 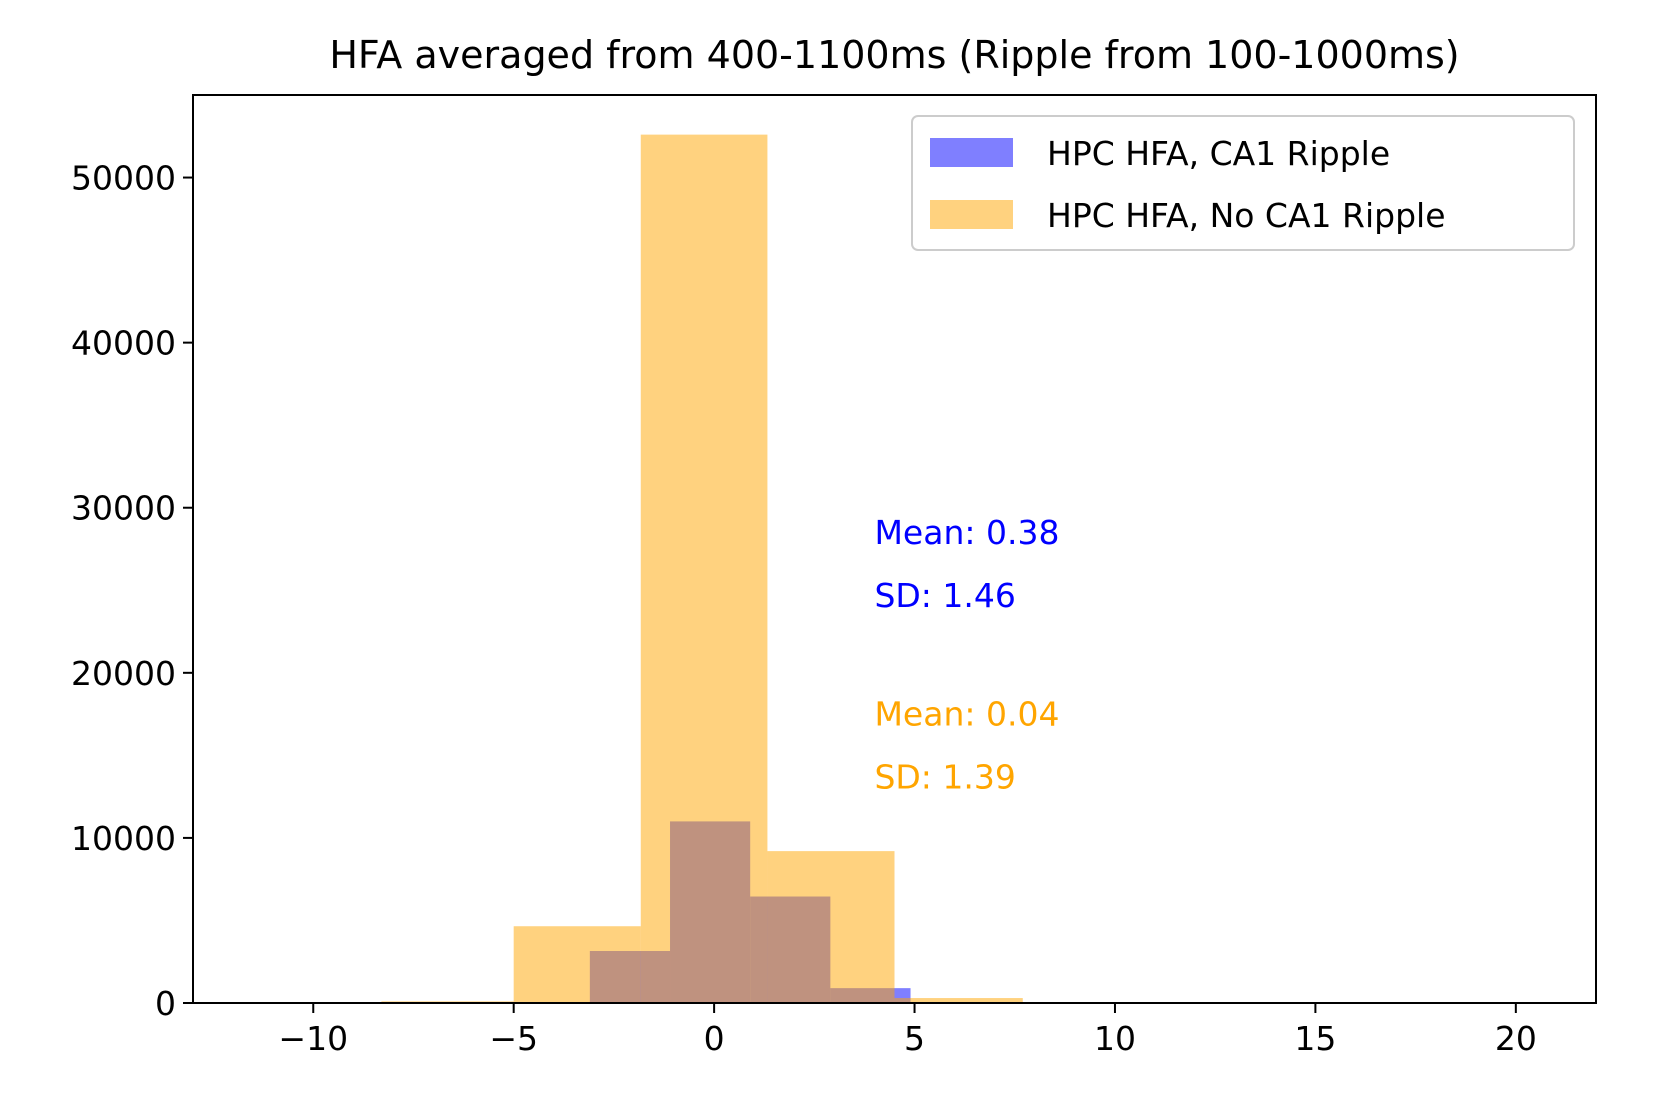 I want to click on y-tick-label-4: 30000, so click(x=123, y=508).